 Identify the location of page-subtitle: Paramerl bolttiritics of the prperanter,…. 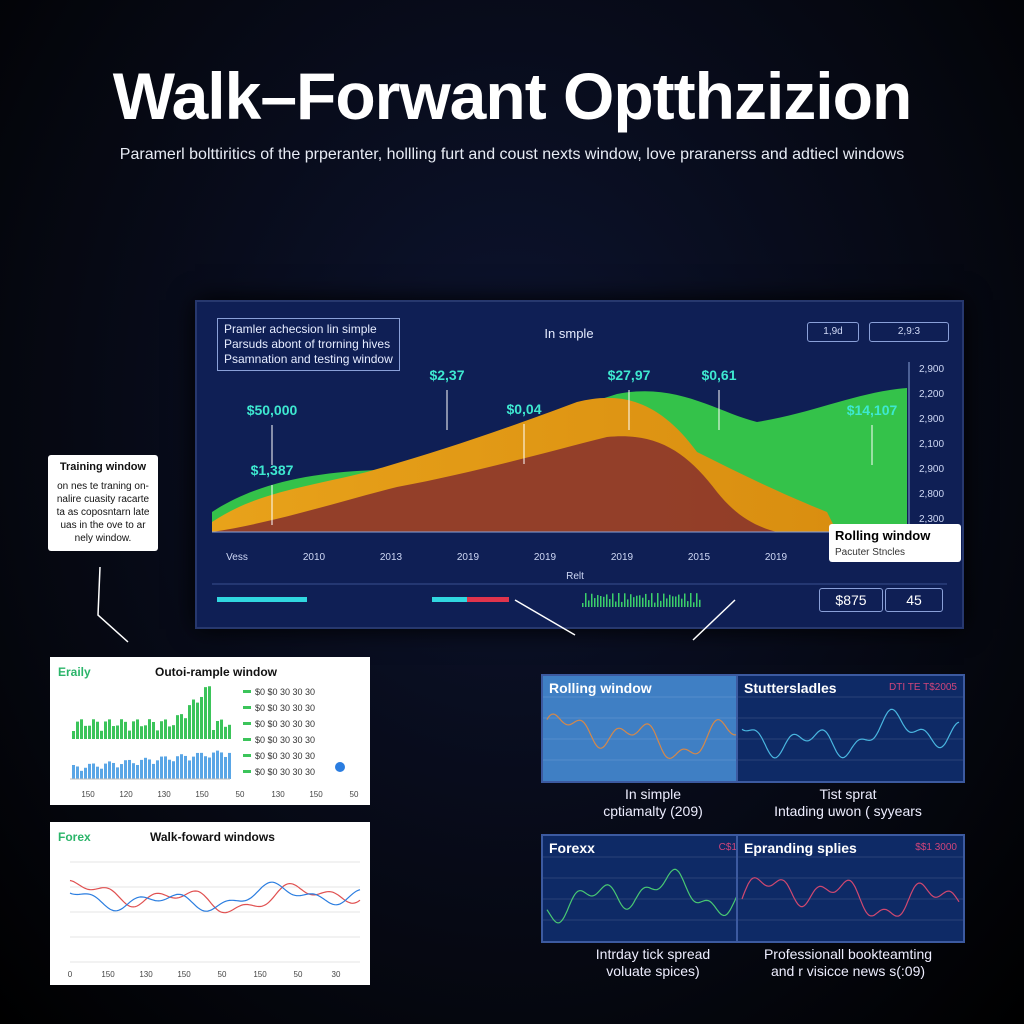
(512, 154).